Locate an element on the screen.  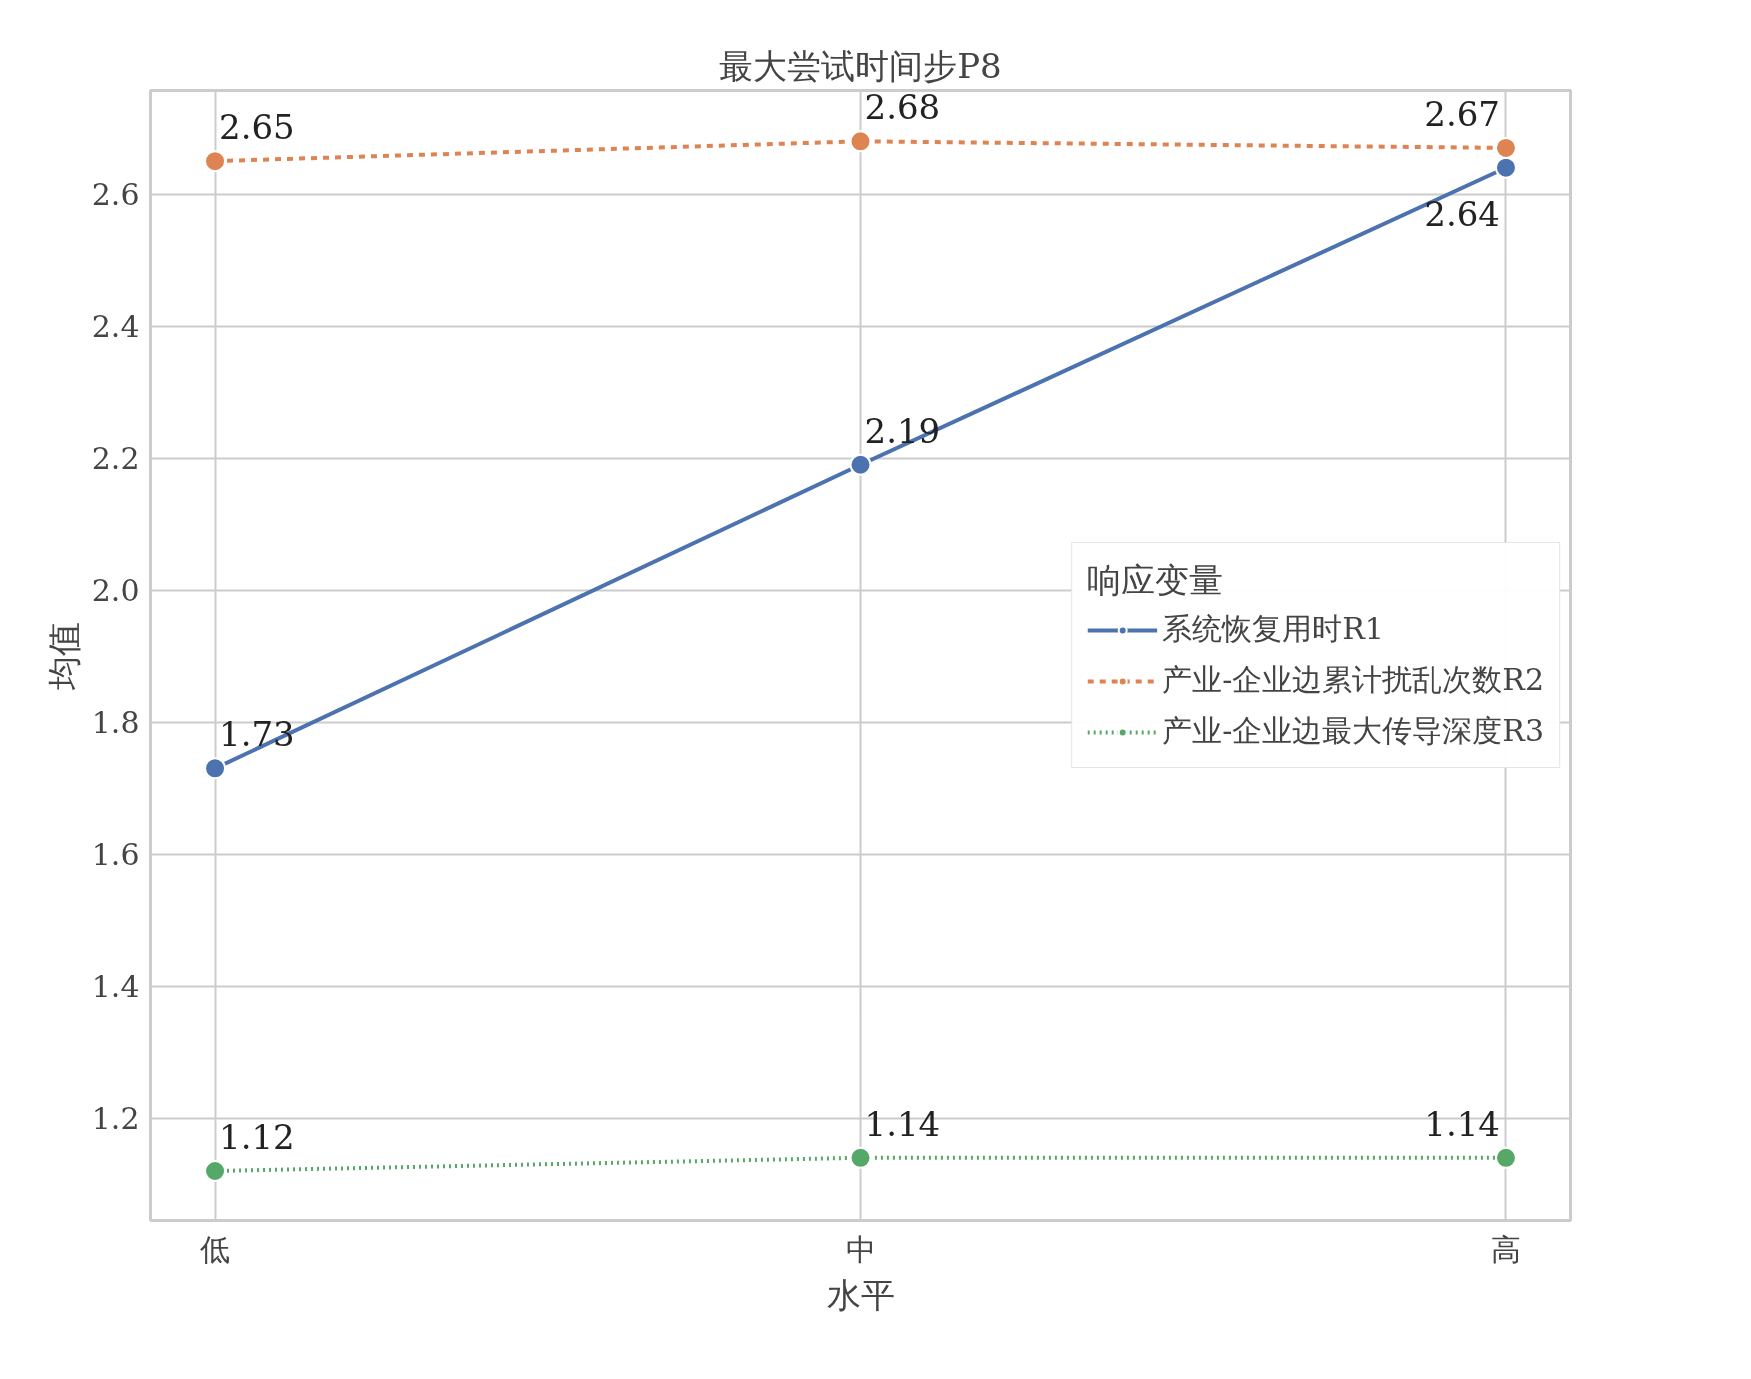
y-tick-label: 1.2 is located at coordinates (115, 1119).